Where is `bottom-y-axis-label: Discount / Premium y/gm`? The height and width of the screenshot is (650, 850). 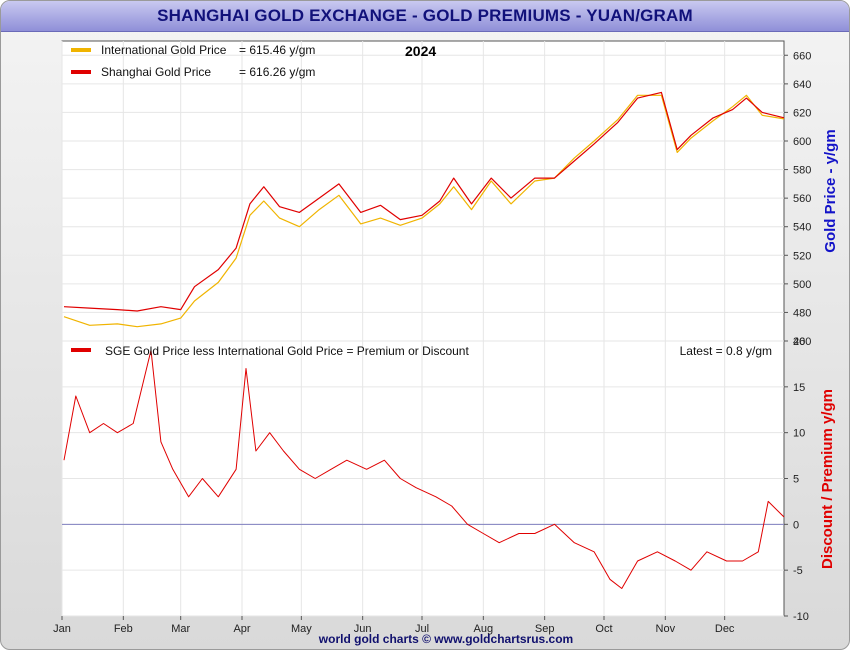
bottom-y-axis-label: Discount / Premium y/gm is located at coordinates (827, 479).